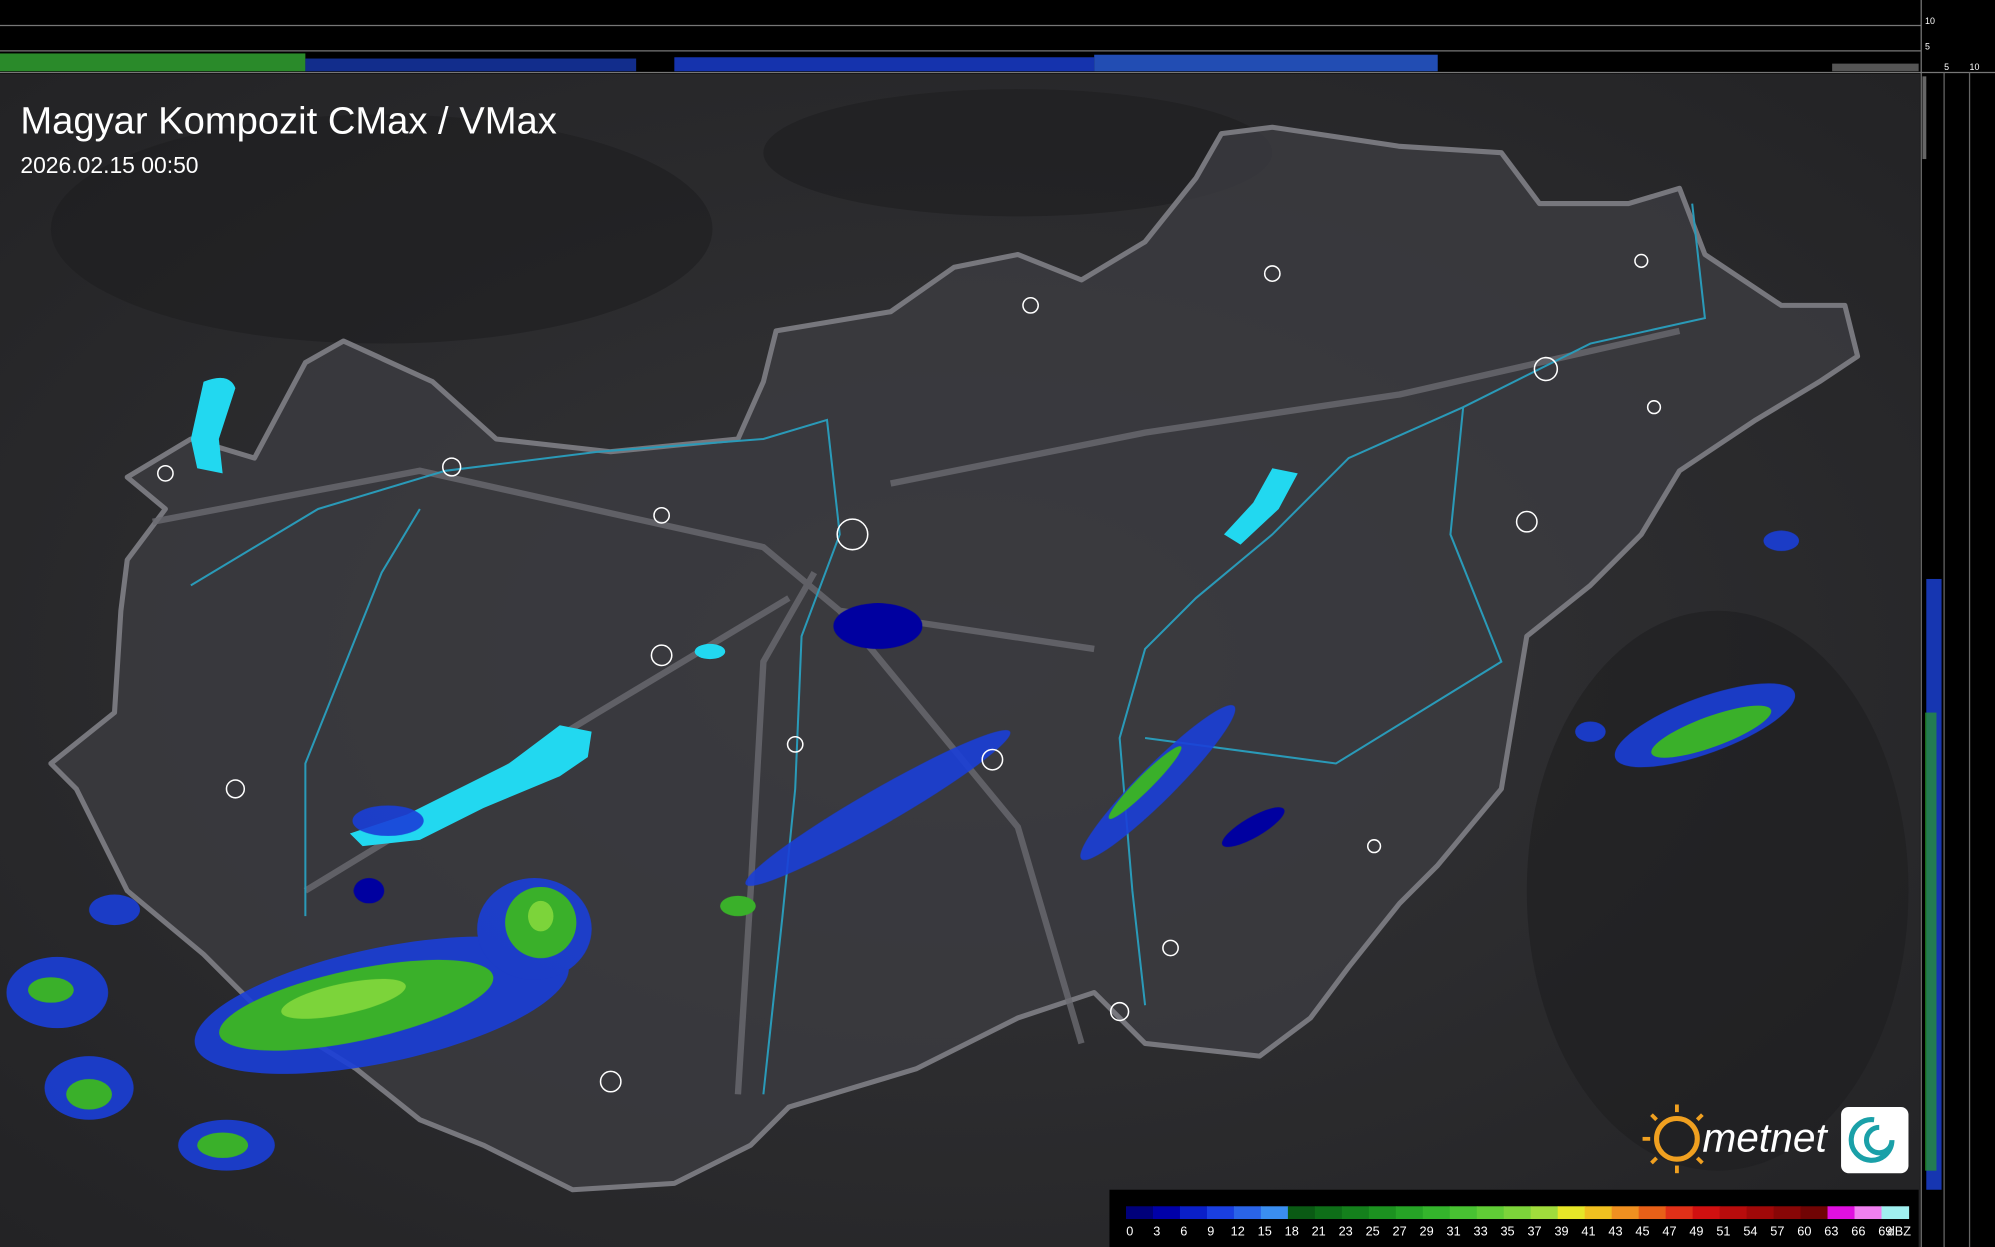 Image resolution: width=1995 pixels, height=1247 pixels. I want to click on legend-label: 60, so click(1804, 1231).